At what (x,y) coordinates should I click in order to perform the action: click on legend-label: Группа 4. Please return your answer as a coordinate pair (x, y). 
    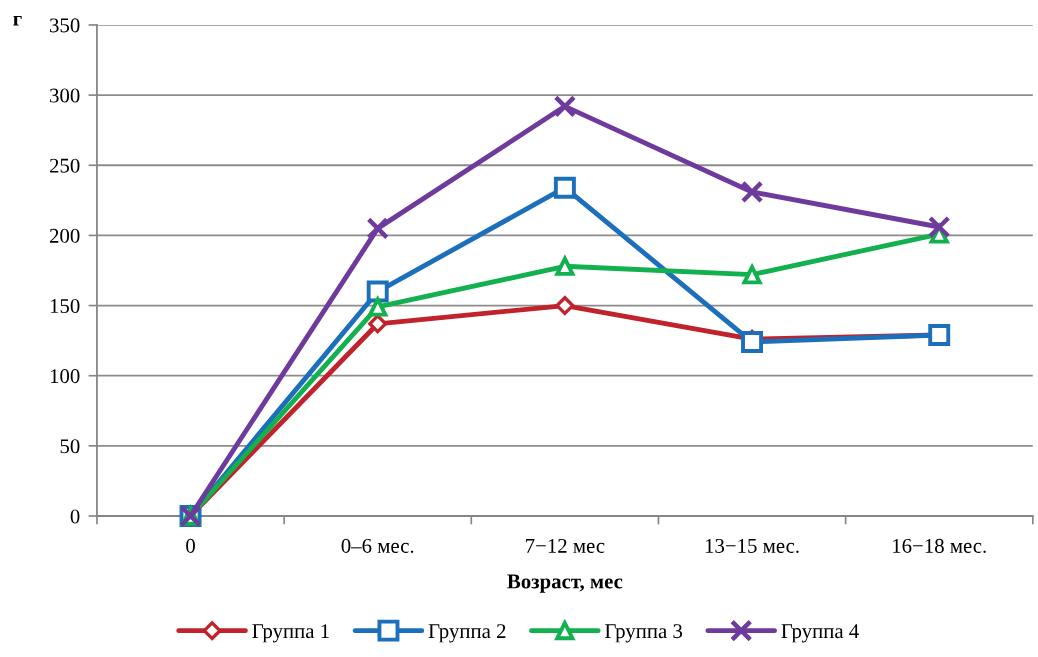
    Looking at the image, I should click on (820, 633).